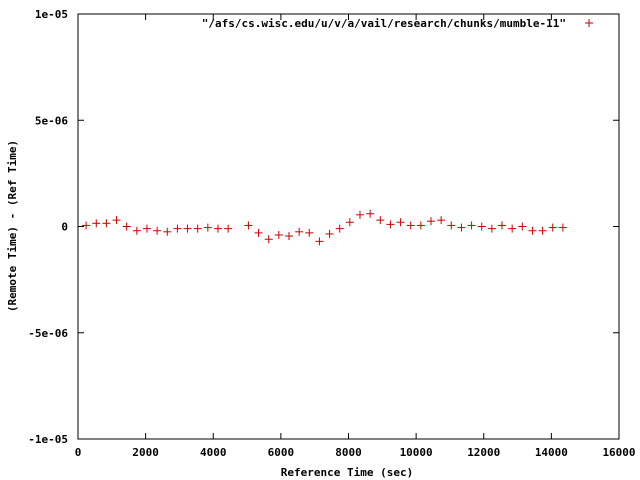  I want to click on y-axis-label: (Remote Time) - (Ref Time), so click(12, 226).